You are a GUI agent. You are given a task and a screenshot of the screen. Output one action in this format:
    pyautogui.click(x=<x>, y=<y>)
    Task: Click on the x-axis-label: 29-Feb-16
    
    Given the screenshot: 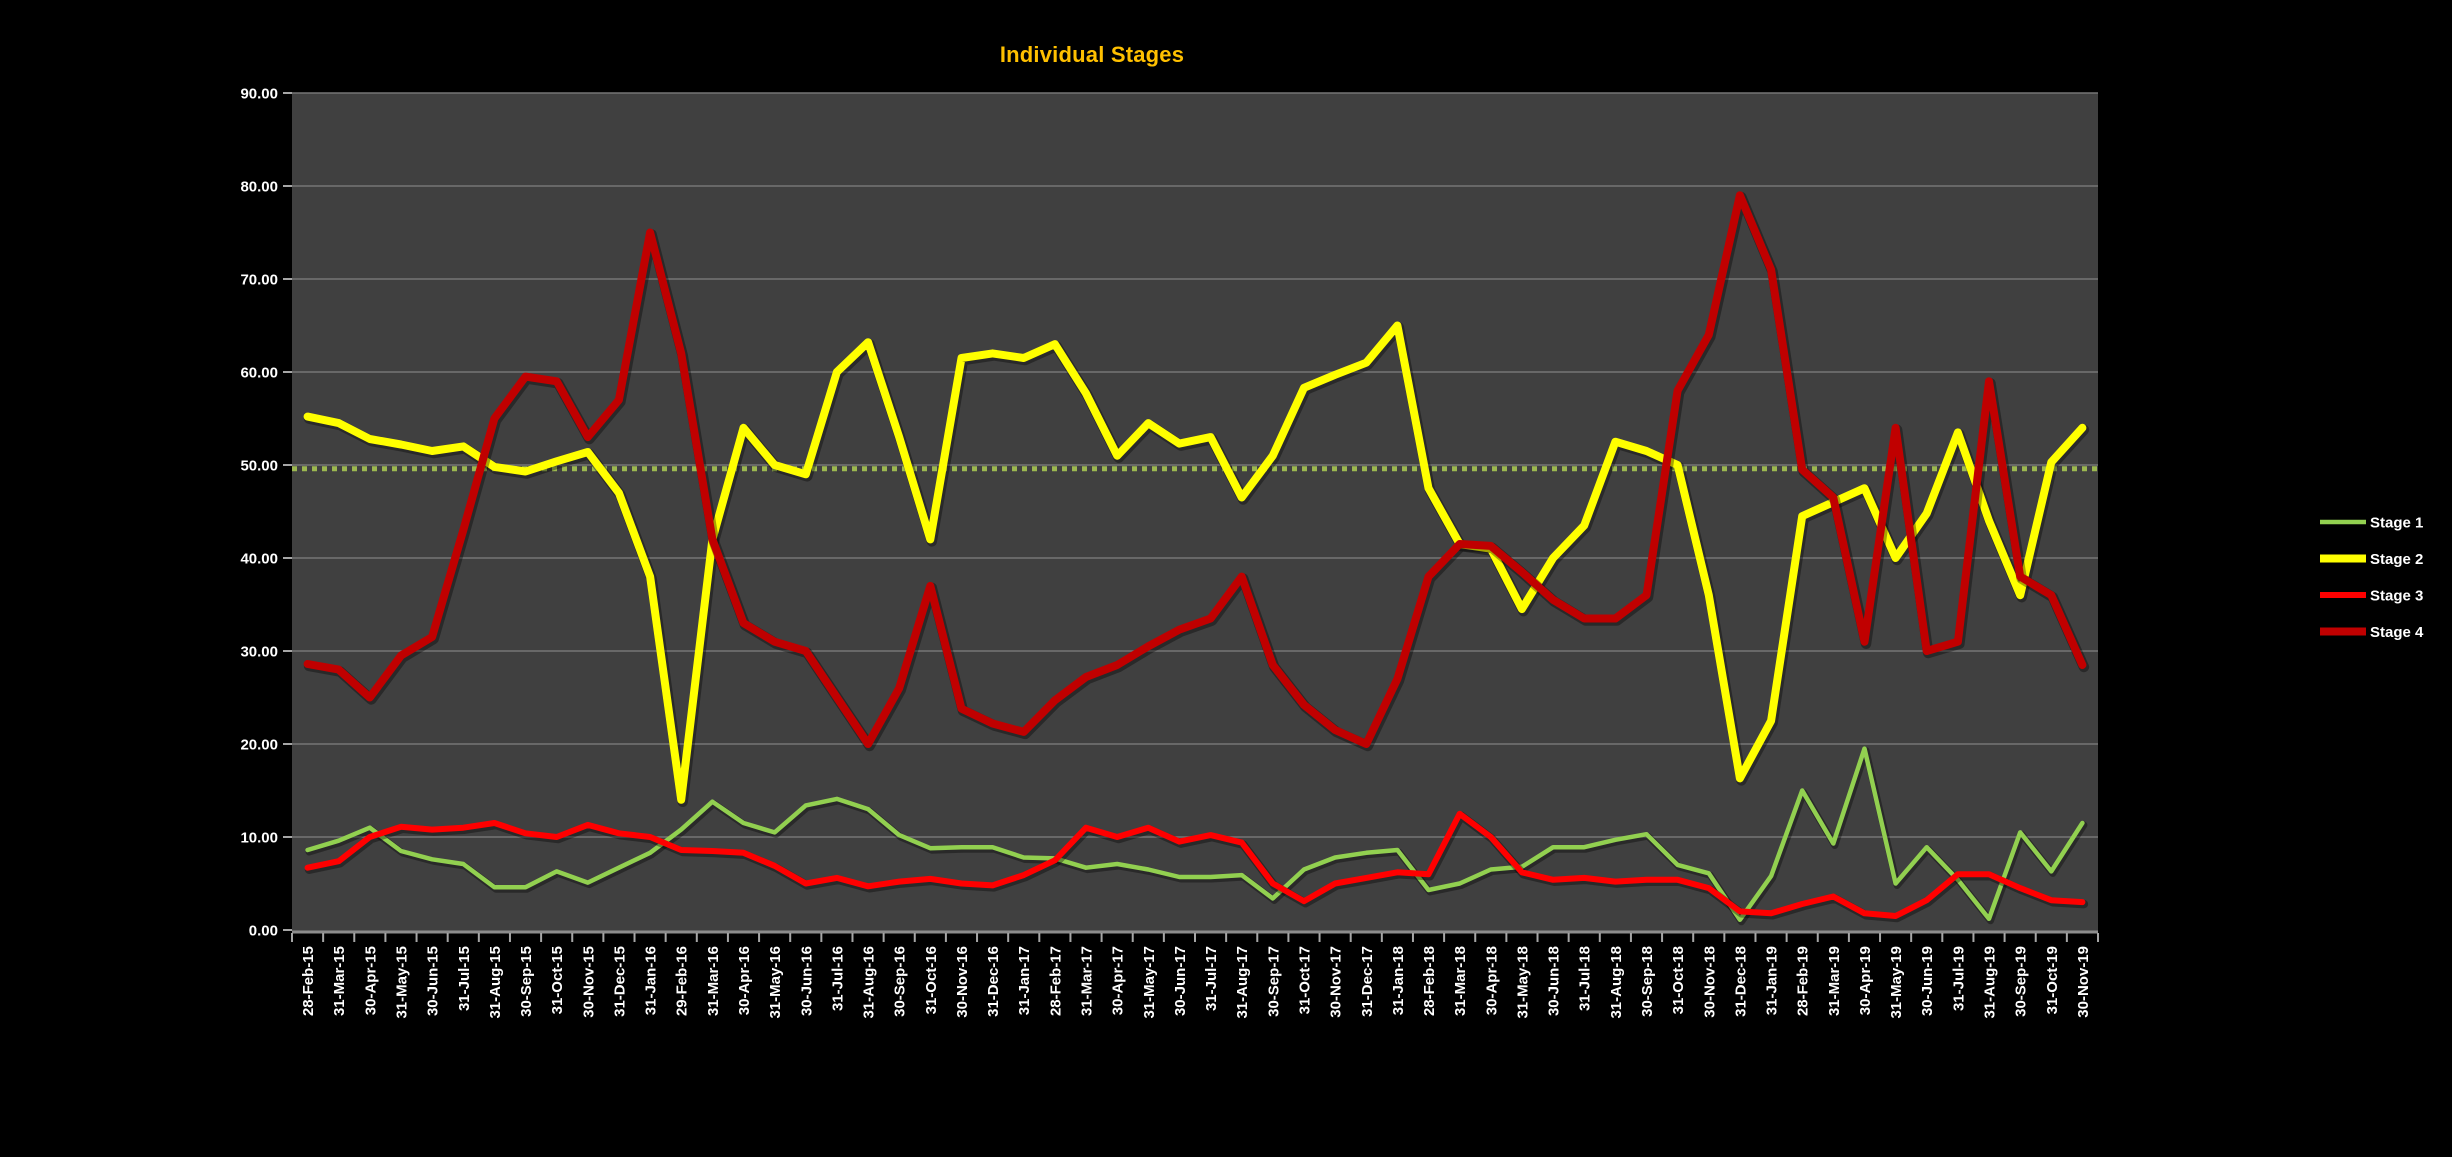 What is the action you would take?
    pyautogui.click(x=682, y=981)
    